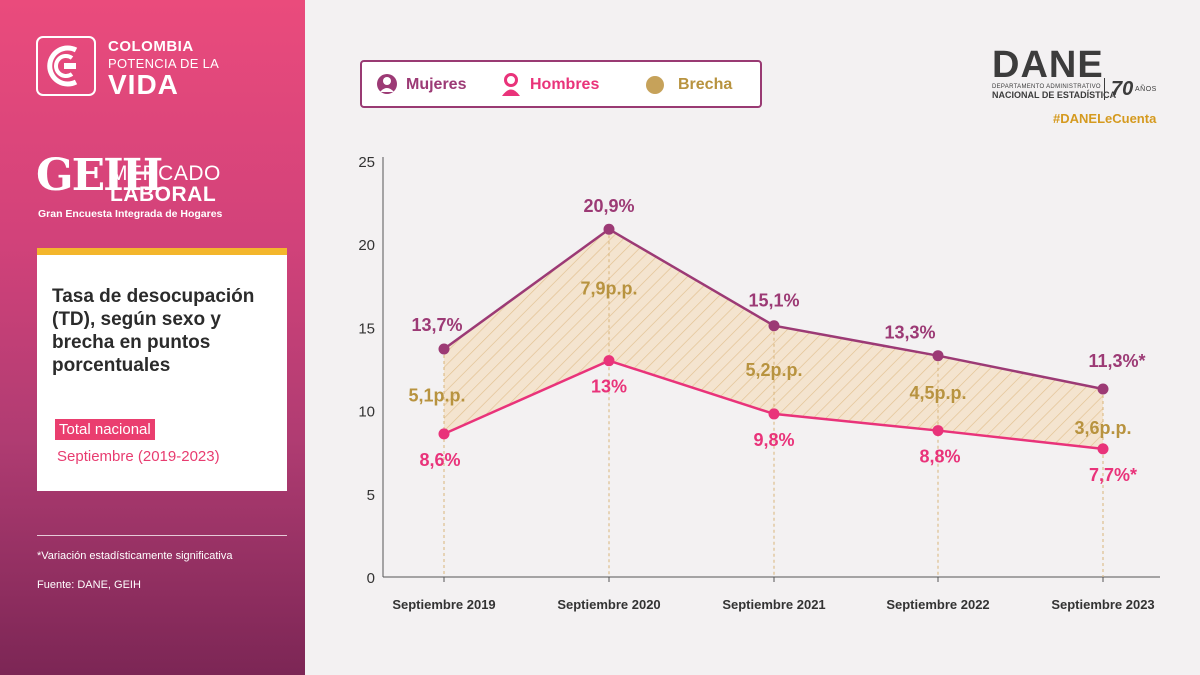 The height and width of the screenshot is (675, 1200). What do you see at coordinates (939, 457) in the screenshot?
I see `data-label-hombres: 8,8%` at bounding box center [939, 457].